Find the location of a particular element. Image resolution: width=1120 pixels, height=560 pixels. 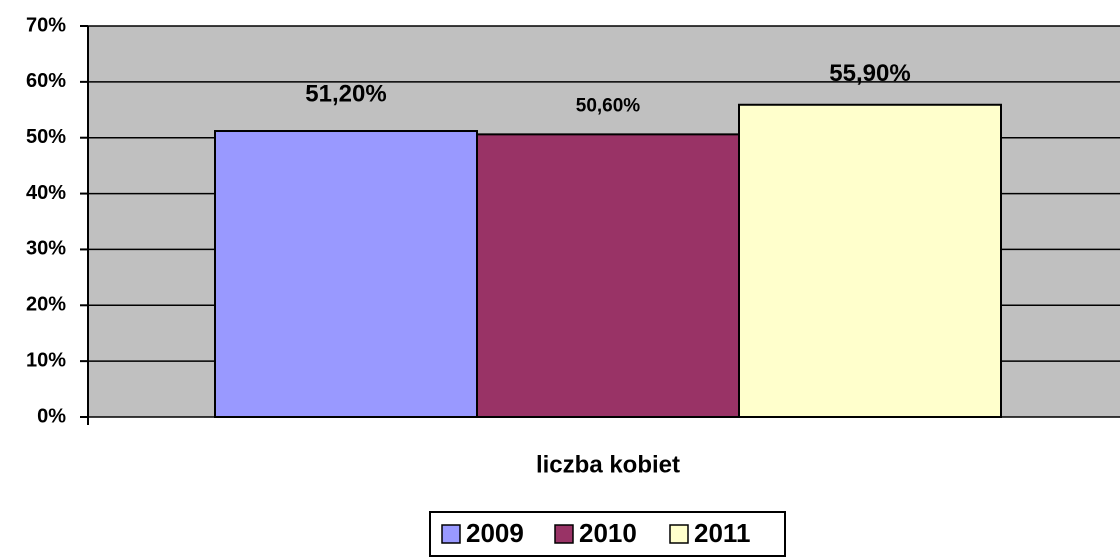

legend-label: 2009 is located at coordinates (495, 533).